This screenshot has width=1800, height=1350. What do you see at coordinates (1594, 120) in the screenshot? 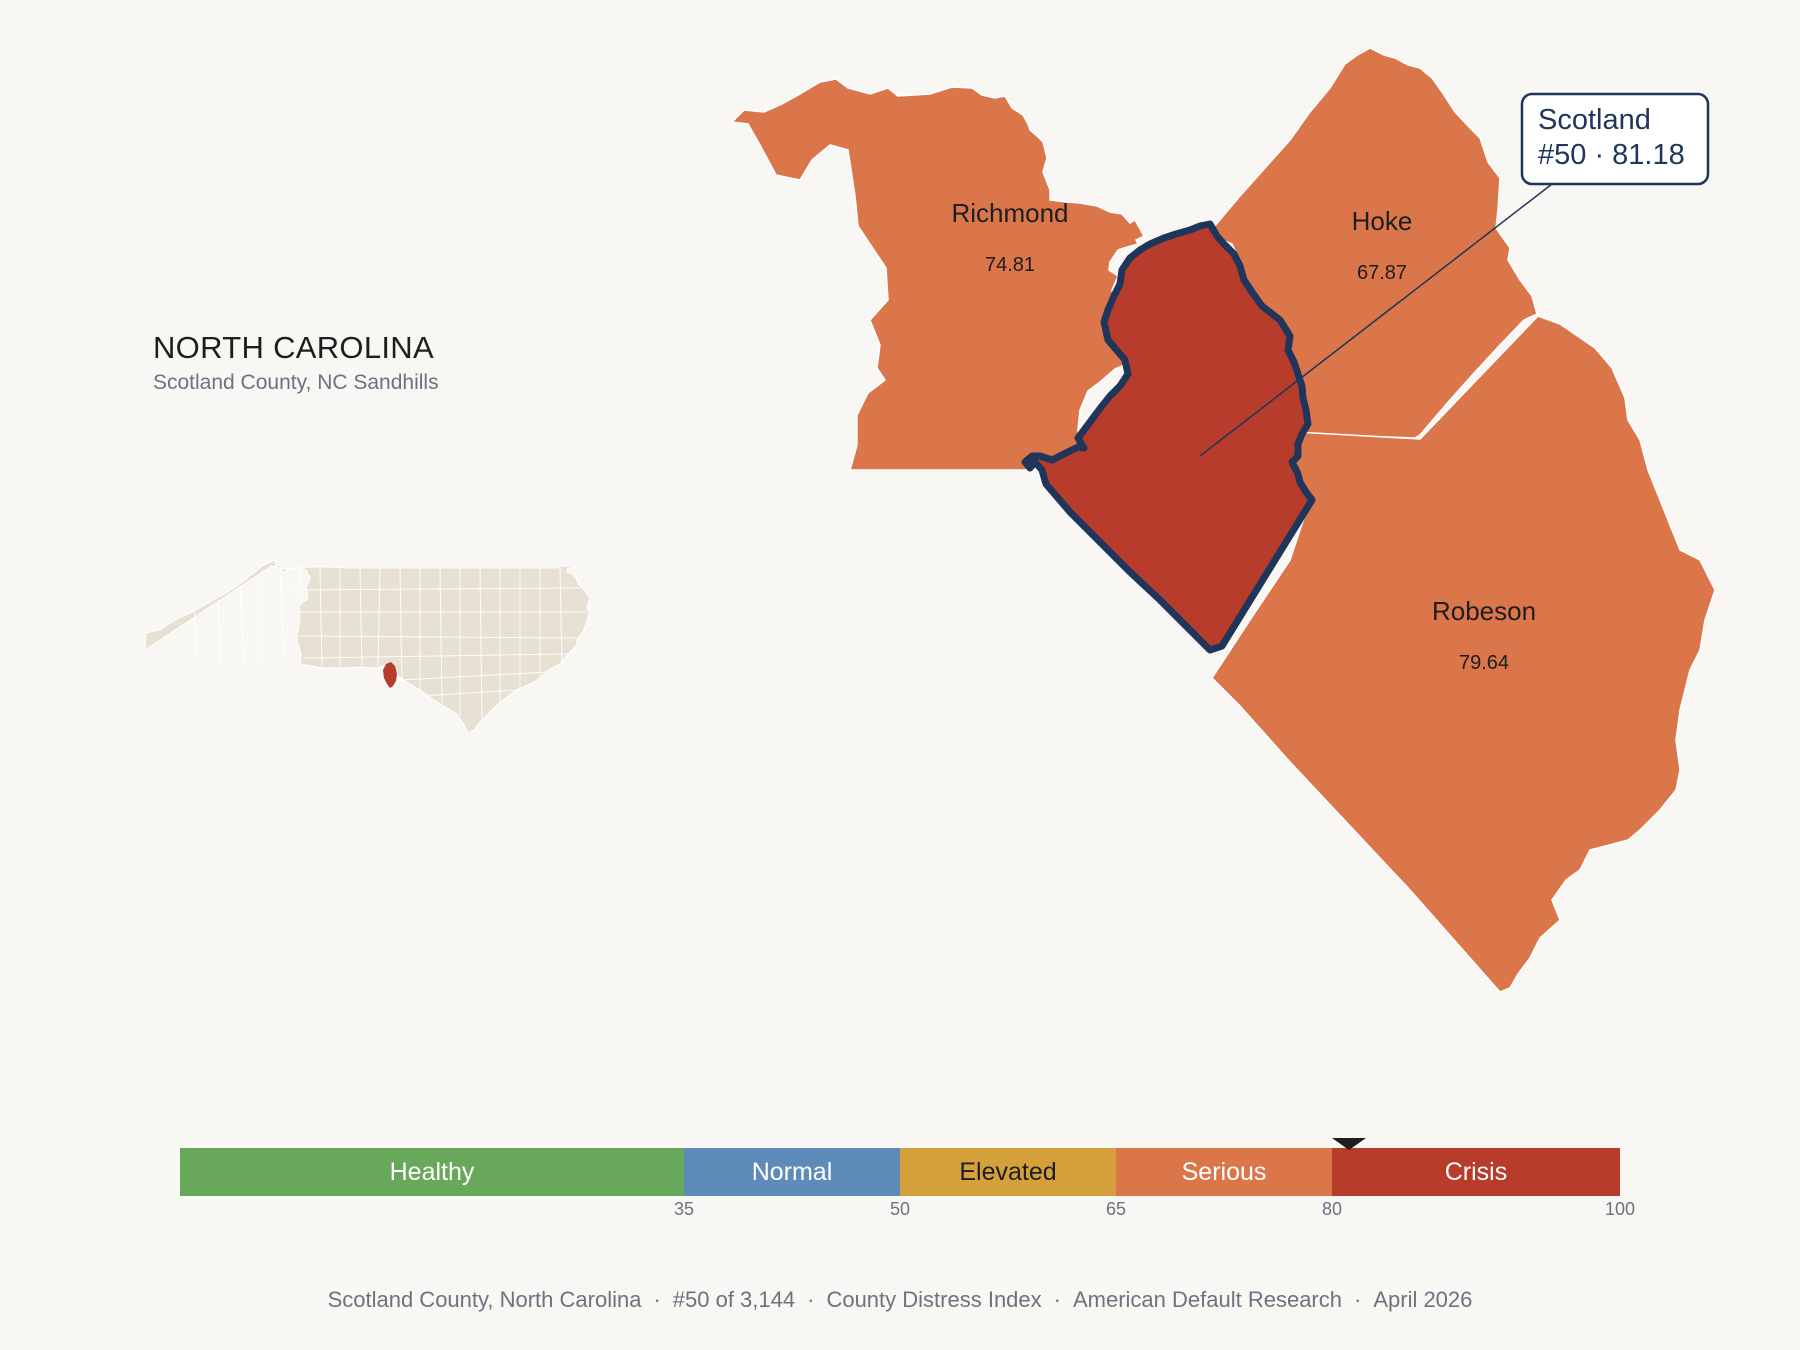
I see `callout-name: Scotland` at bounding box center [1594, 120].